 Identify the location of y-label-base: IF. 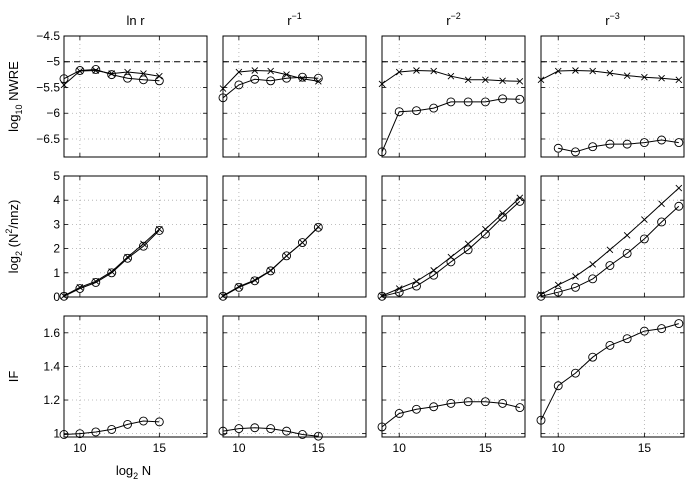
(13, 377).